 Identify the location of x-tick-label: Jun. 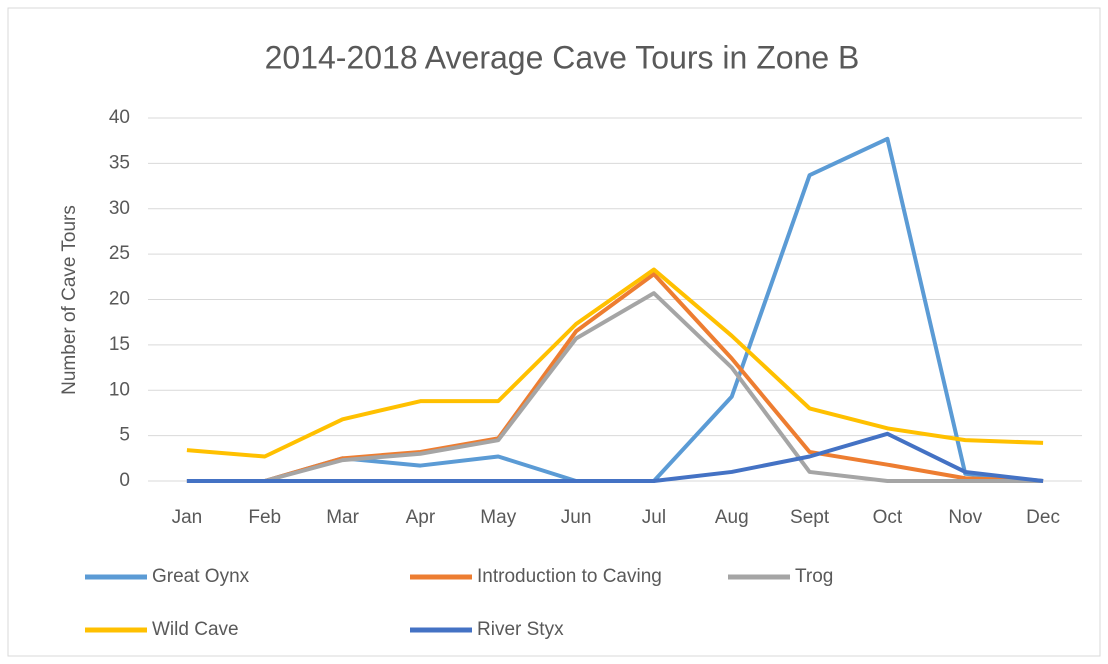
(576, 517).